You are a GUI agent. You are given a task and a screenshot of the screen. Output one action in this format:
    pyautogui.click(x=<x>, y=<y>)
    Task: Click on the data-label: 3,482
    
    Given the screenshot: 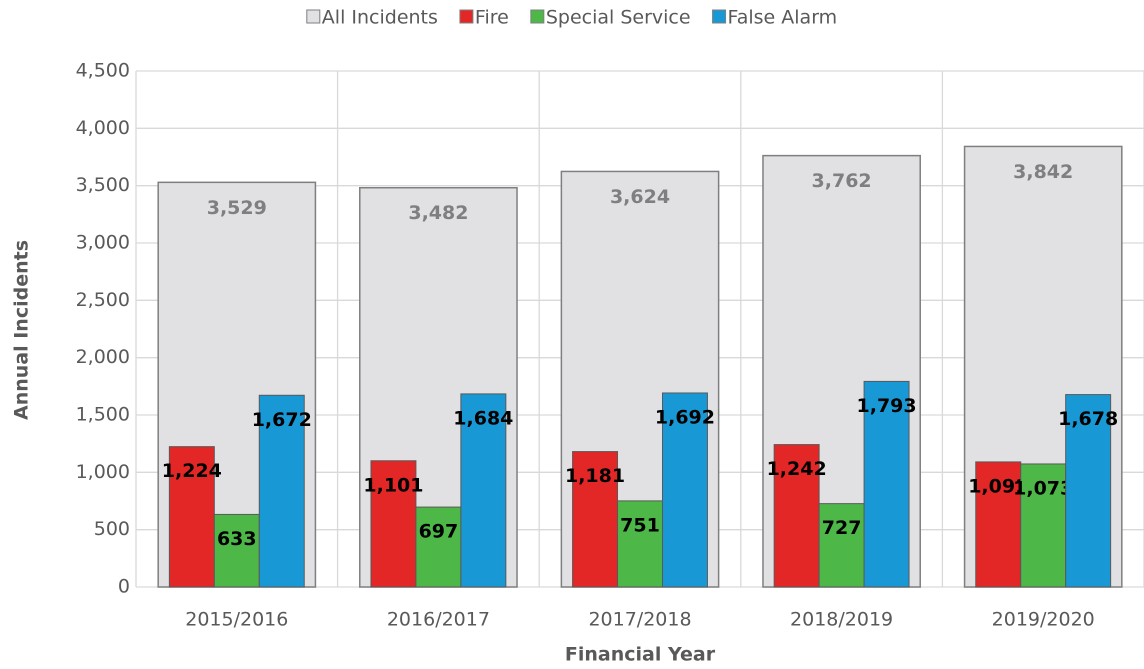 What is the action you would take?
    pyautogui.click(x=438, y=213)
    